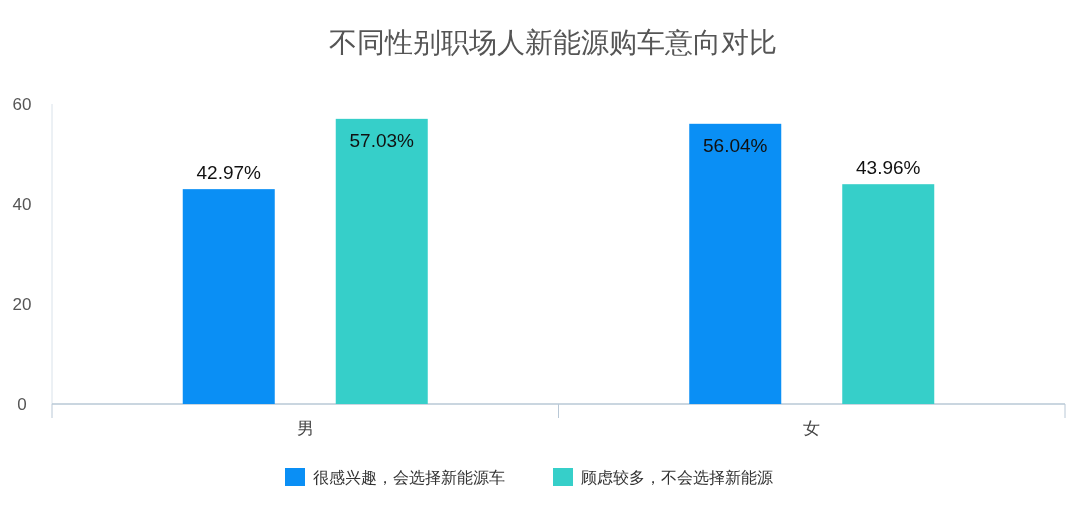 The image size is (1080, 511). I want to click on x-tick-label: 男, so click(305, 428).